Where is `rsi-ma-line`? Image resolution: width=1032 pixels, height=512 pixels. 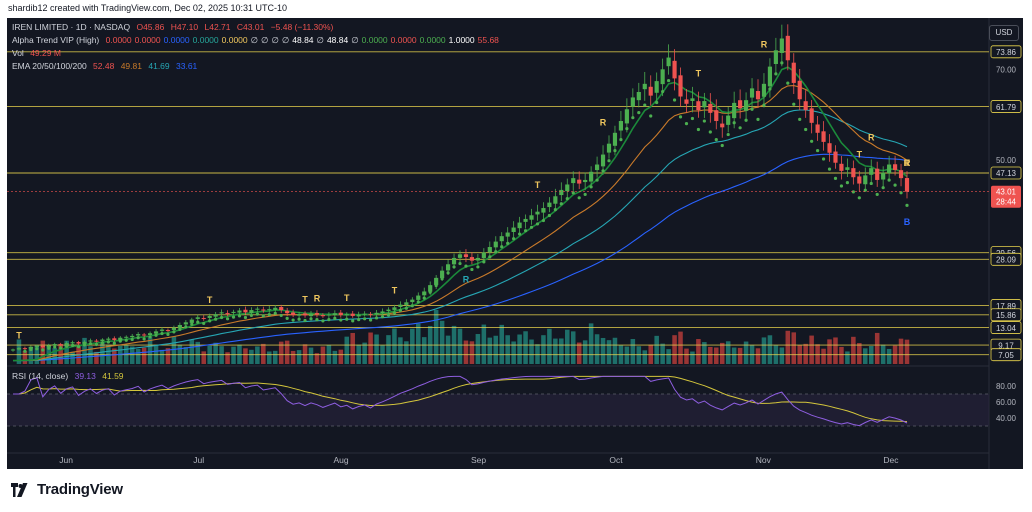 rsi-ma-line is located at coordinates (460, 399).